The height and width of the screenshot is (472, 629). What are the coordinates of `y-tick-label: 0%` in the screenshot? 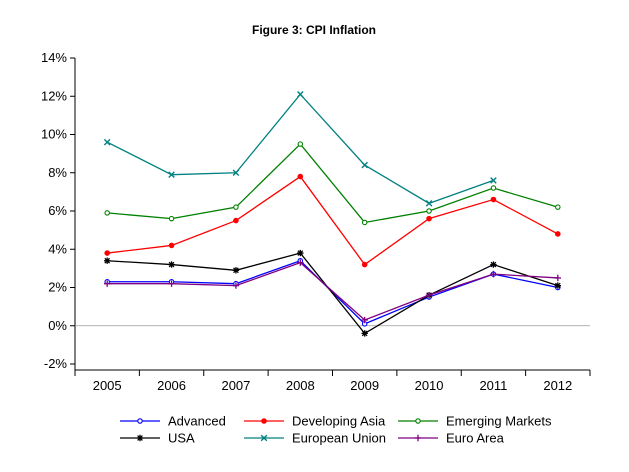 It's located at (57, 325).